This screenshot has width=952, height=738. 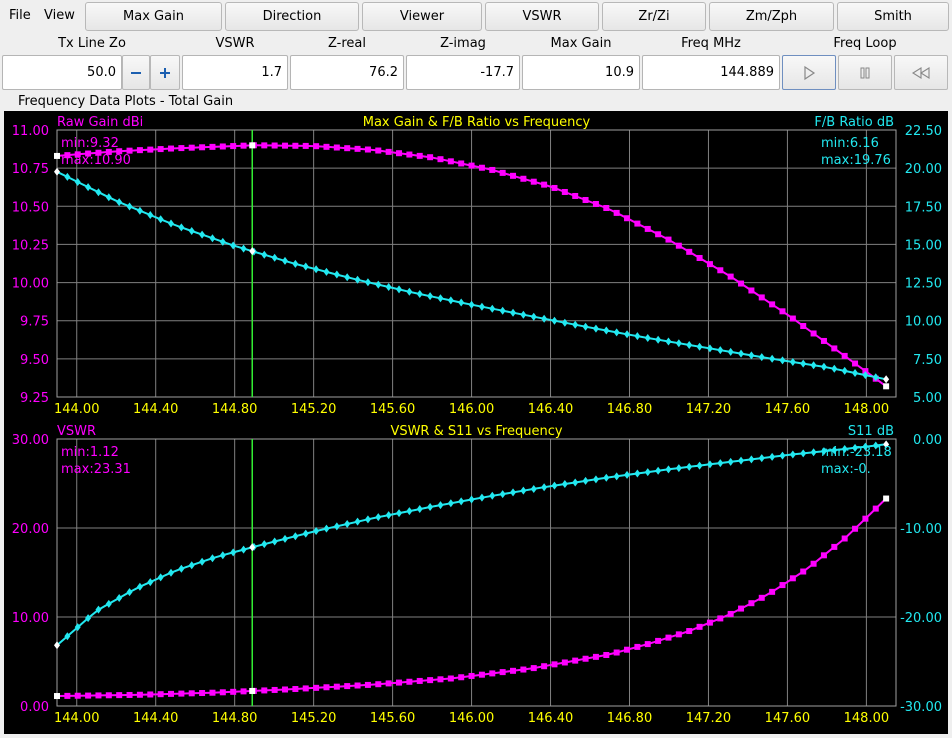 I want to click on play-icon, so click(x=810, y=73).